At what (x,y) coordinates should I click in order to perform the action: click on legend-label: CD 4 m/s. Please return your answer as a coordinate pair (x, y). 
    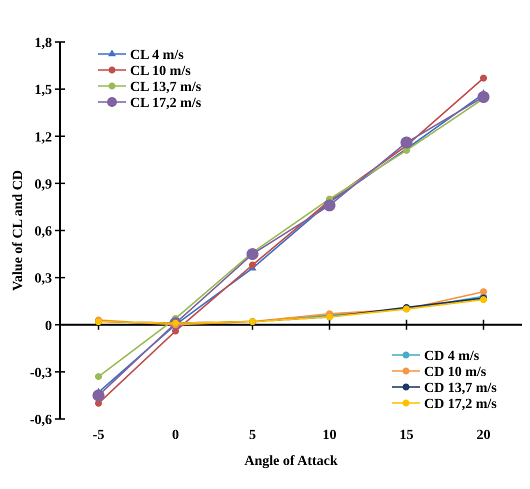
    Looking at the image, I should click on (452, 356).